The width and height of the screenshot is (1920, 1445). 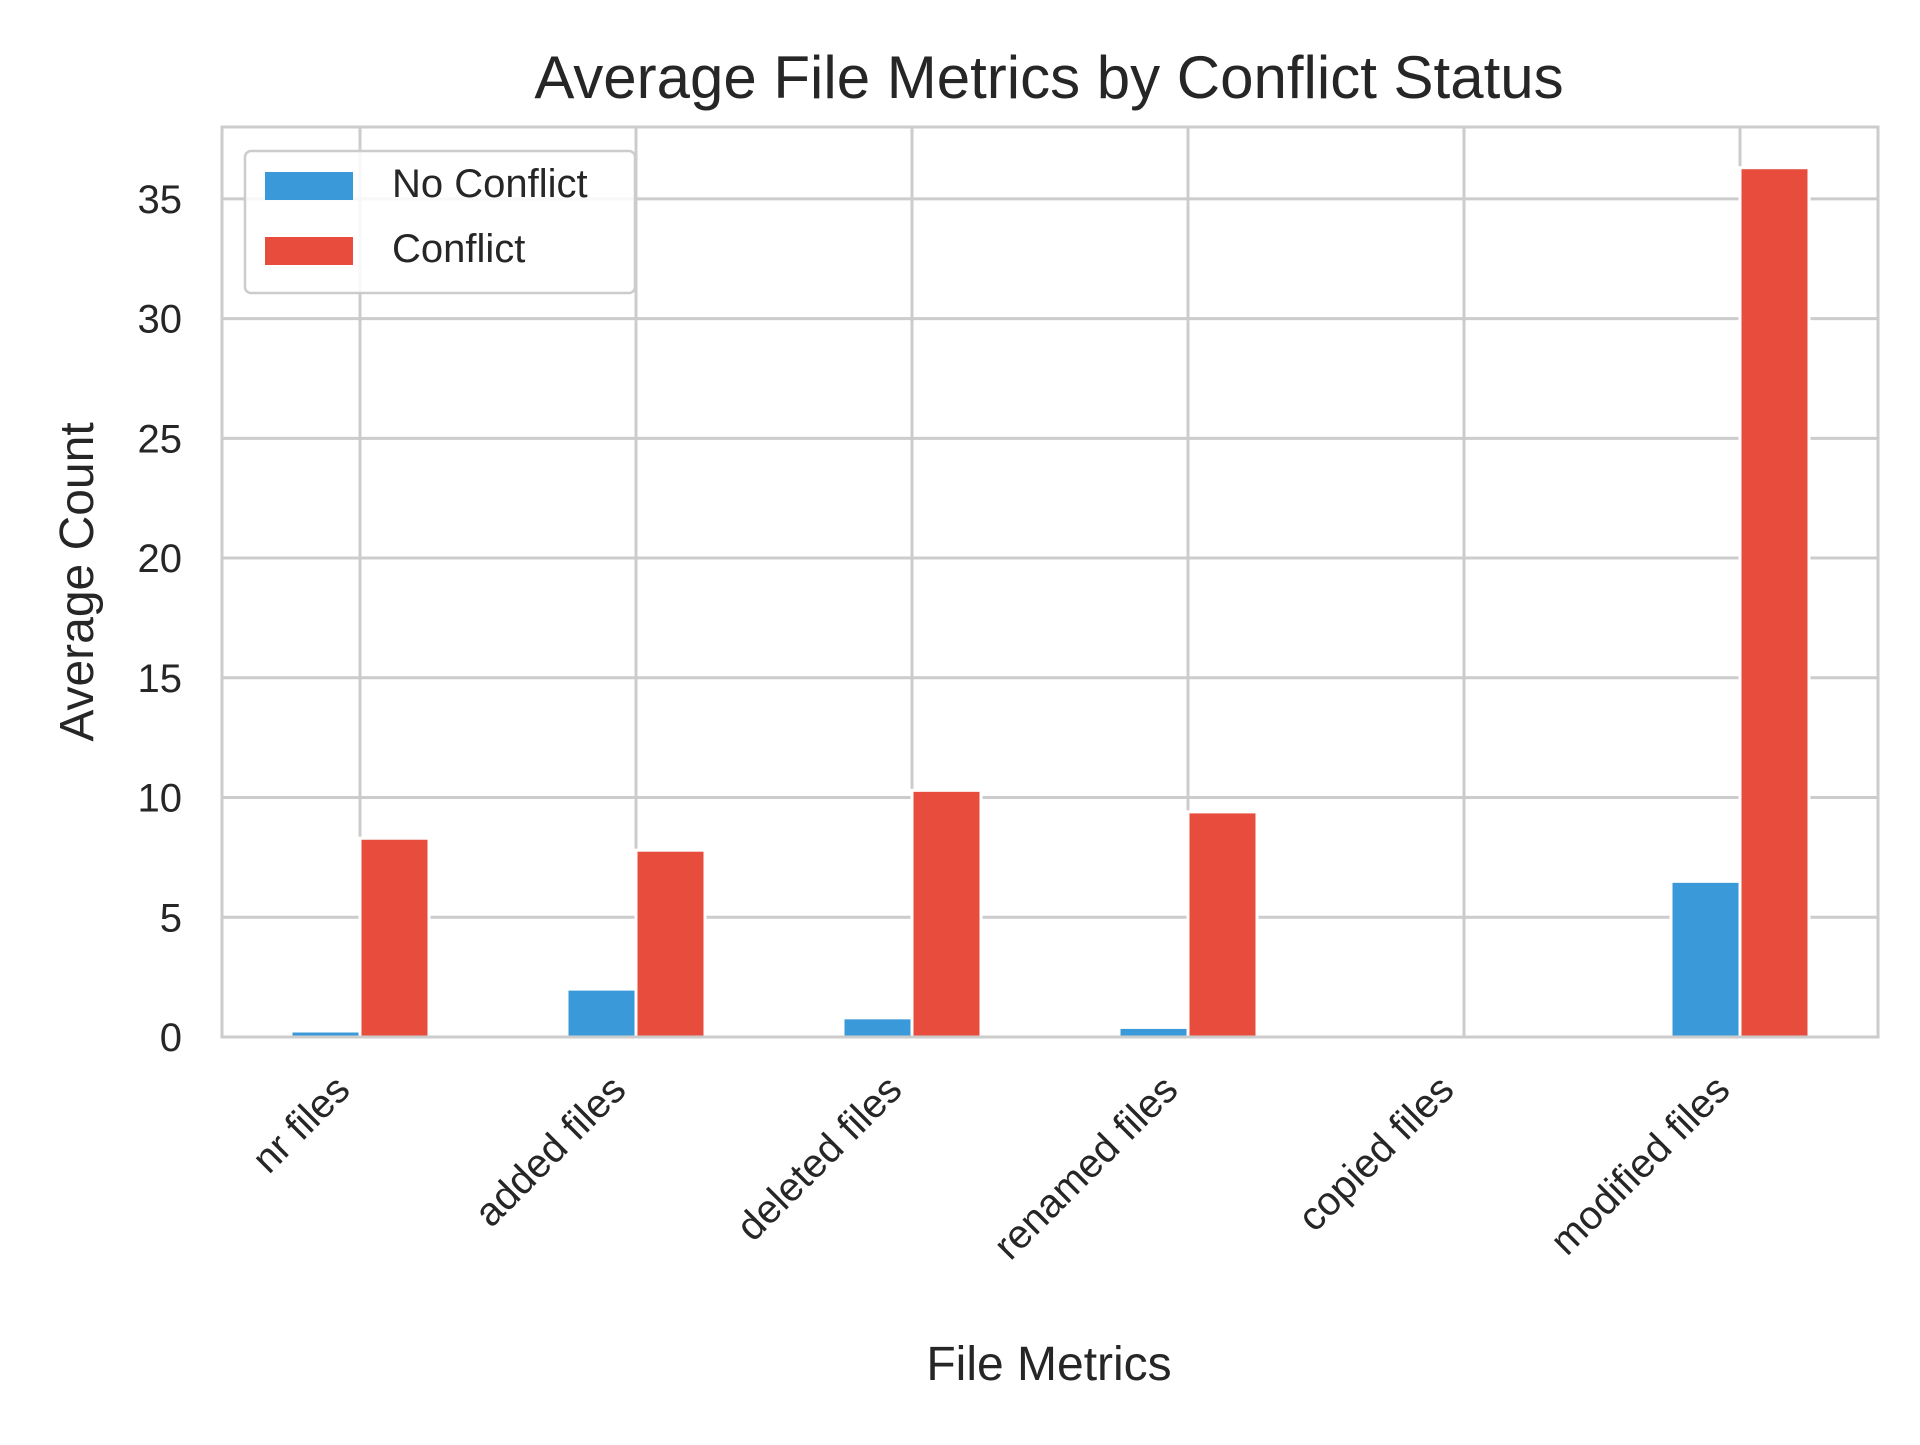 I want to click on bar-no-conflict-added-files, so click(x=601, y=1013).